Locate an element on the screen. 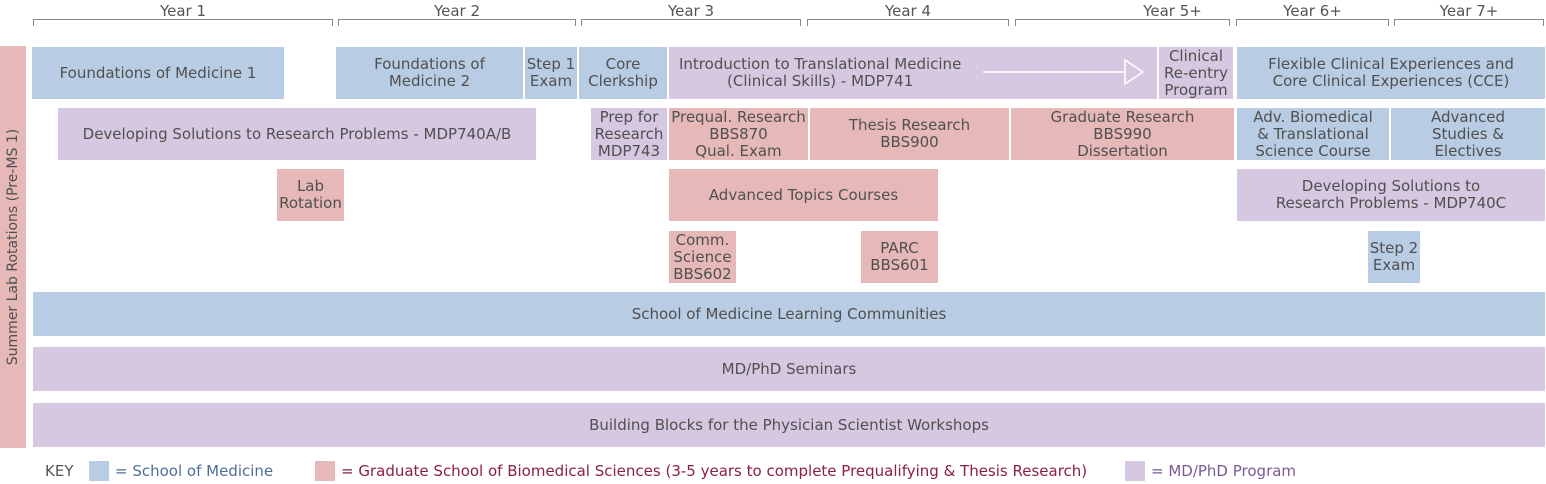  graduate-research: Graduate Research BBS990 Dissertation is located at coordinates (1122, 134).